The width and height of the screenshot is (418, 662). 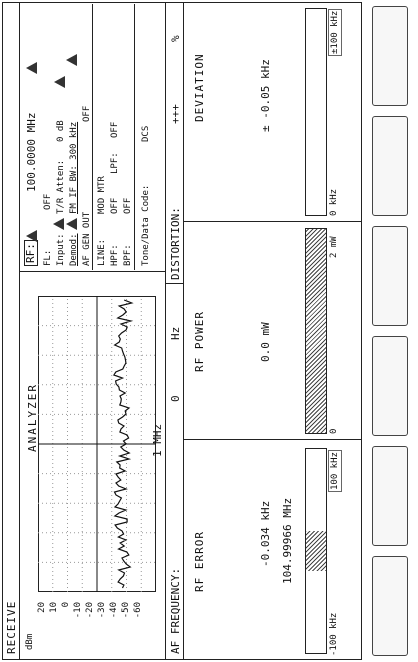 I want to click on deviation-scale-max: ±100 kHz, so click(x=335, y=32).